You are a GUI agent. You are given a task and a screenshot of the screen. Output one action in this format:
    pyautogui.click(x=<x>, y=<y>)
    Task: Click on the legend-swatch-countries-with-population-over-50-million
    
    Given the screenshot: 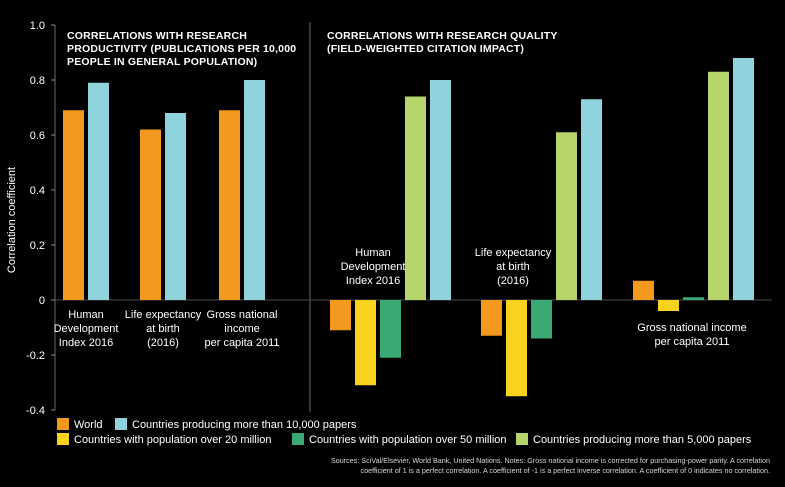 What is the action you would take?
    pyautogui.click(x=298, y=439)
    